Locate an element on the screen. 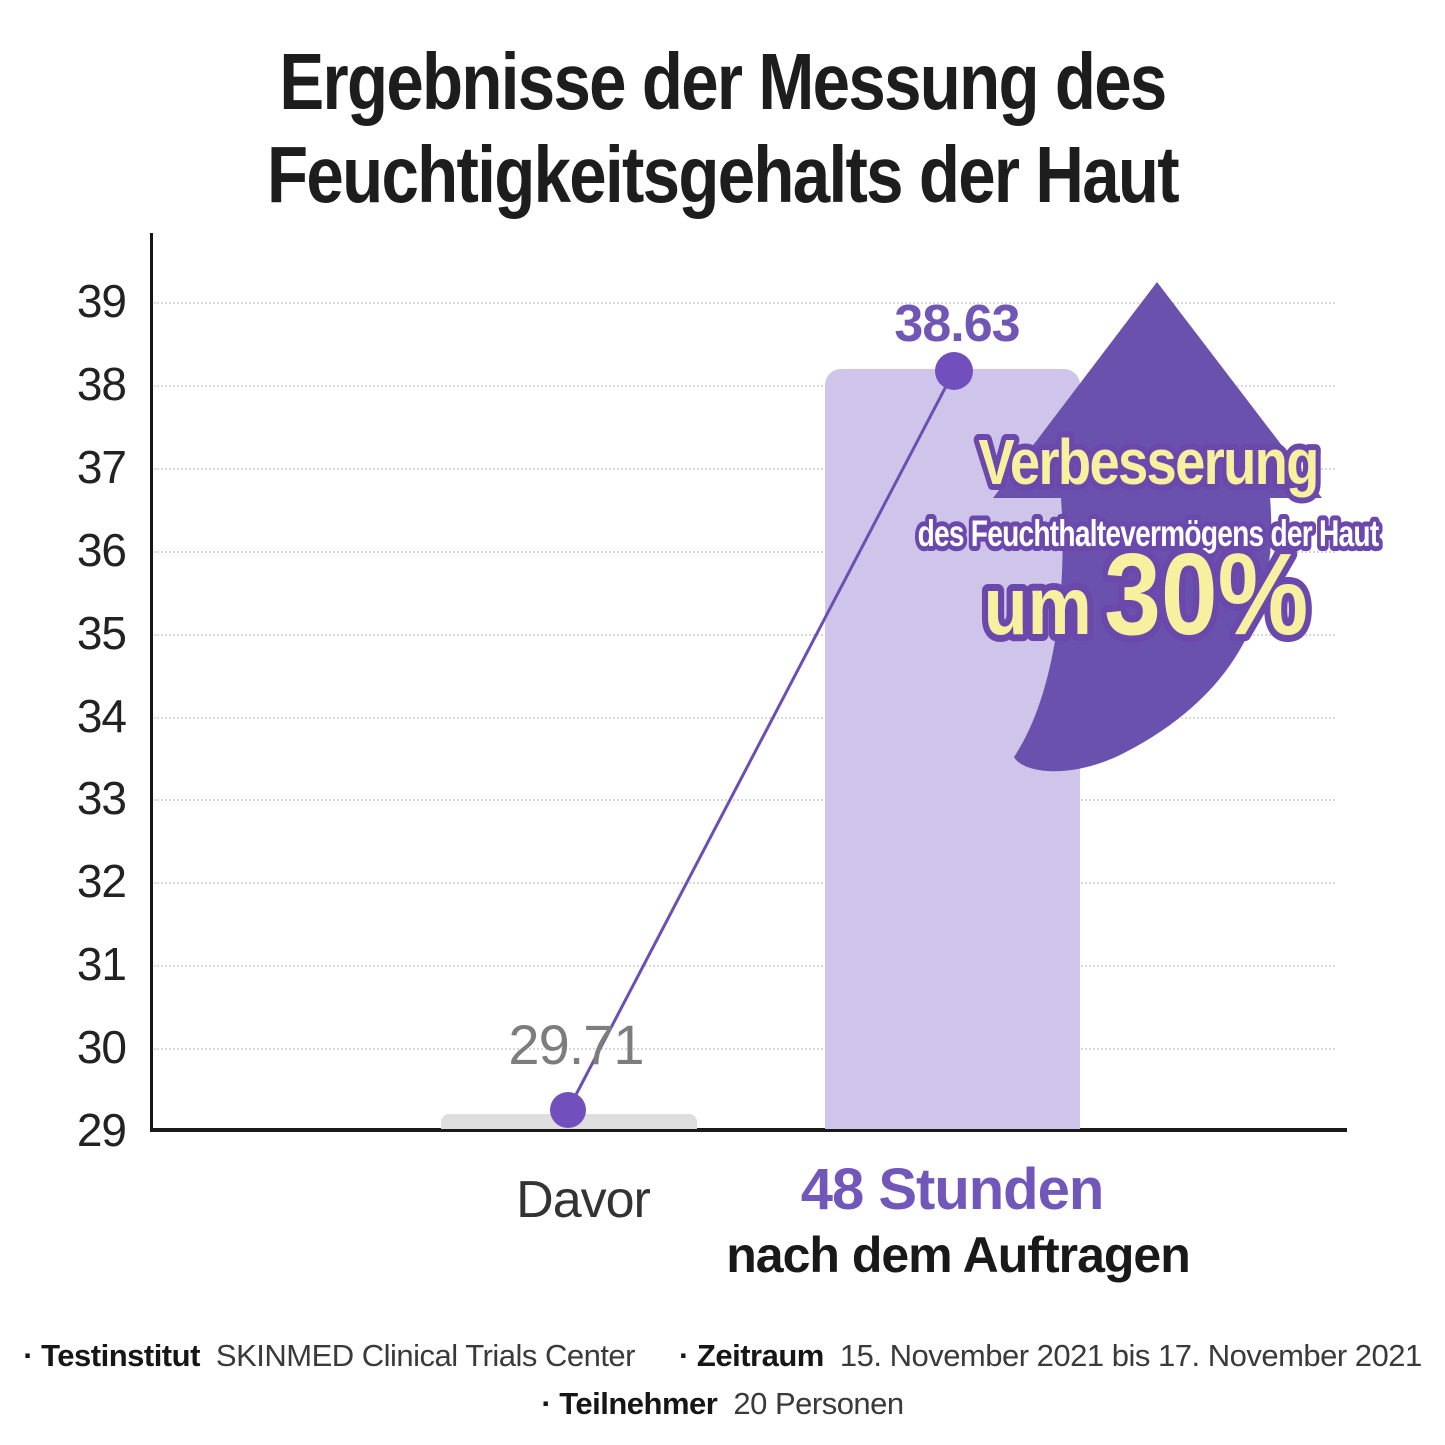 The height and width of the screenshot is (1445, 1445). y-tick-31: 31 is located at coordinates (101, 964).